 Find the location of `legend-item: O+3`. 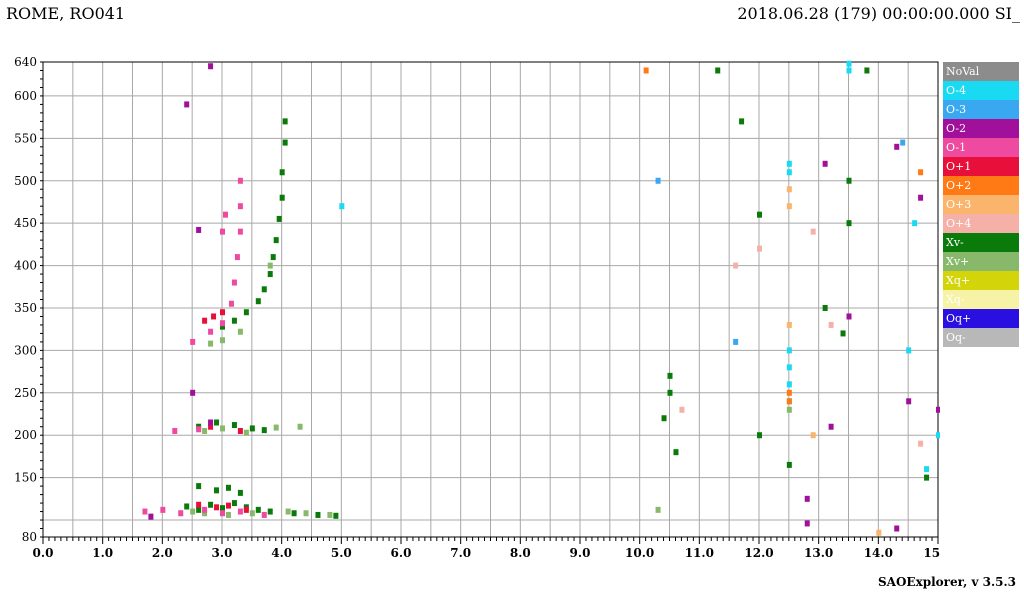

legend-item: O+3 is located at coordinates (981, 204).